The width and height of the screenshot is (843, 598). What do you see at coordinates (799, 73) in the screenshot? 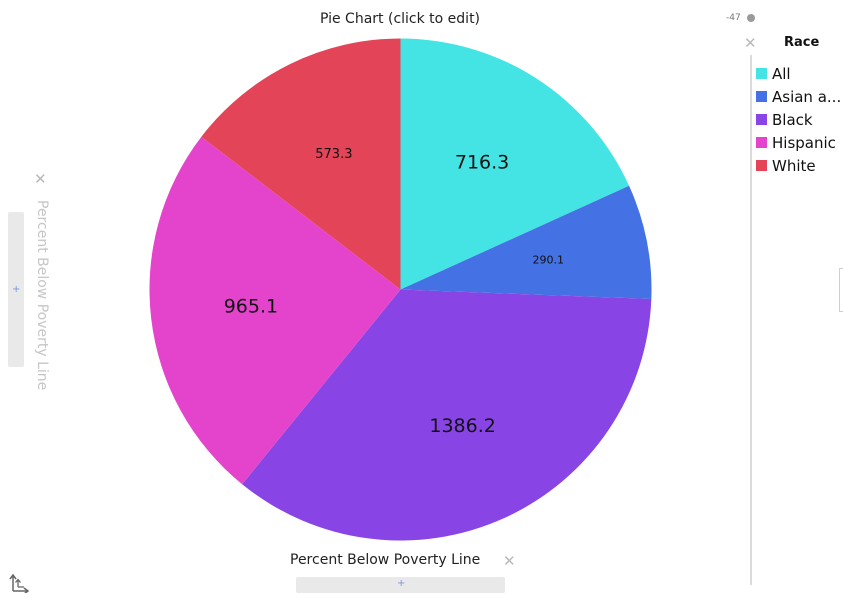
I see `legend-item: All` at bounding box center [799, 73].